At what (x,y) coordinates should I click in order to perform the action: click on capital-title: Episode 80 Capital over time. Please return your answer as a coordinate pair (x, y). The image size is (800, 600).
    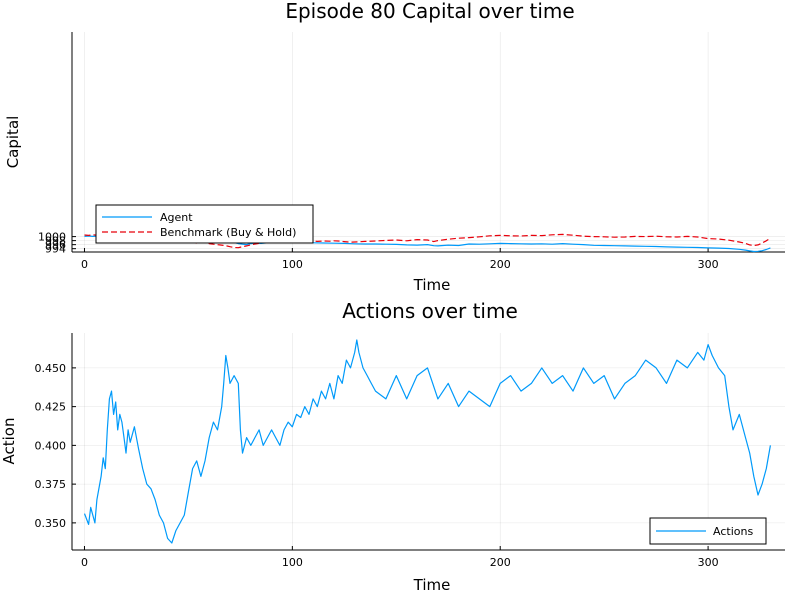
    Looking at the image, I should click on (429, 11).